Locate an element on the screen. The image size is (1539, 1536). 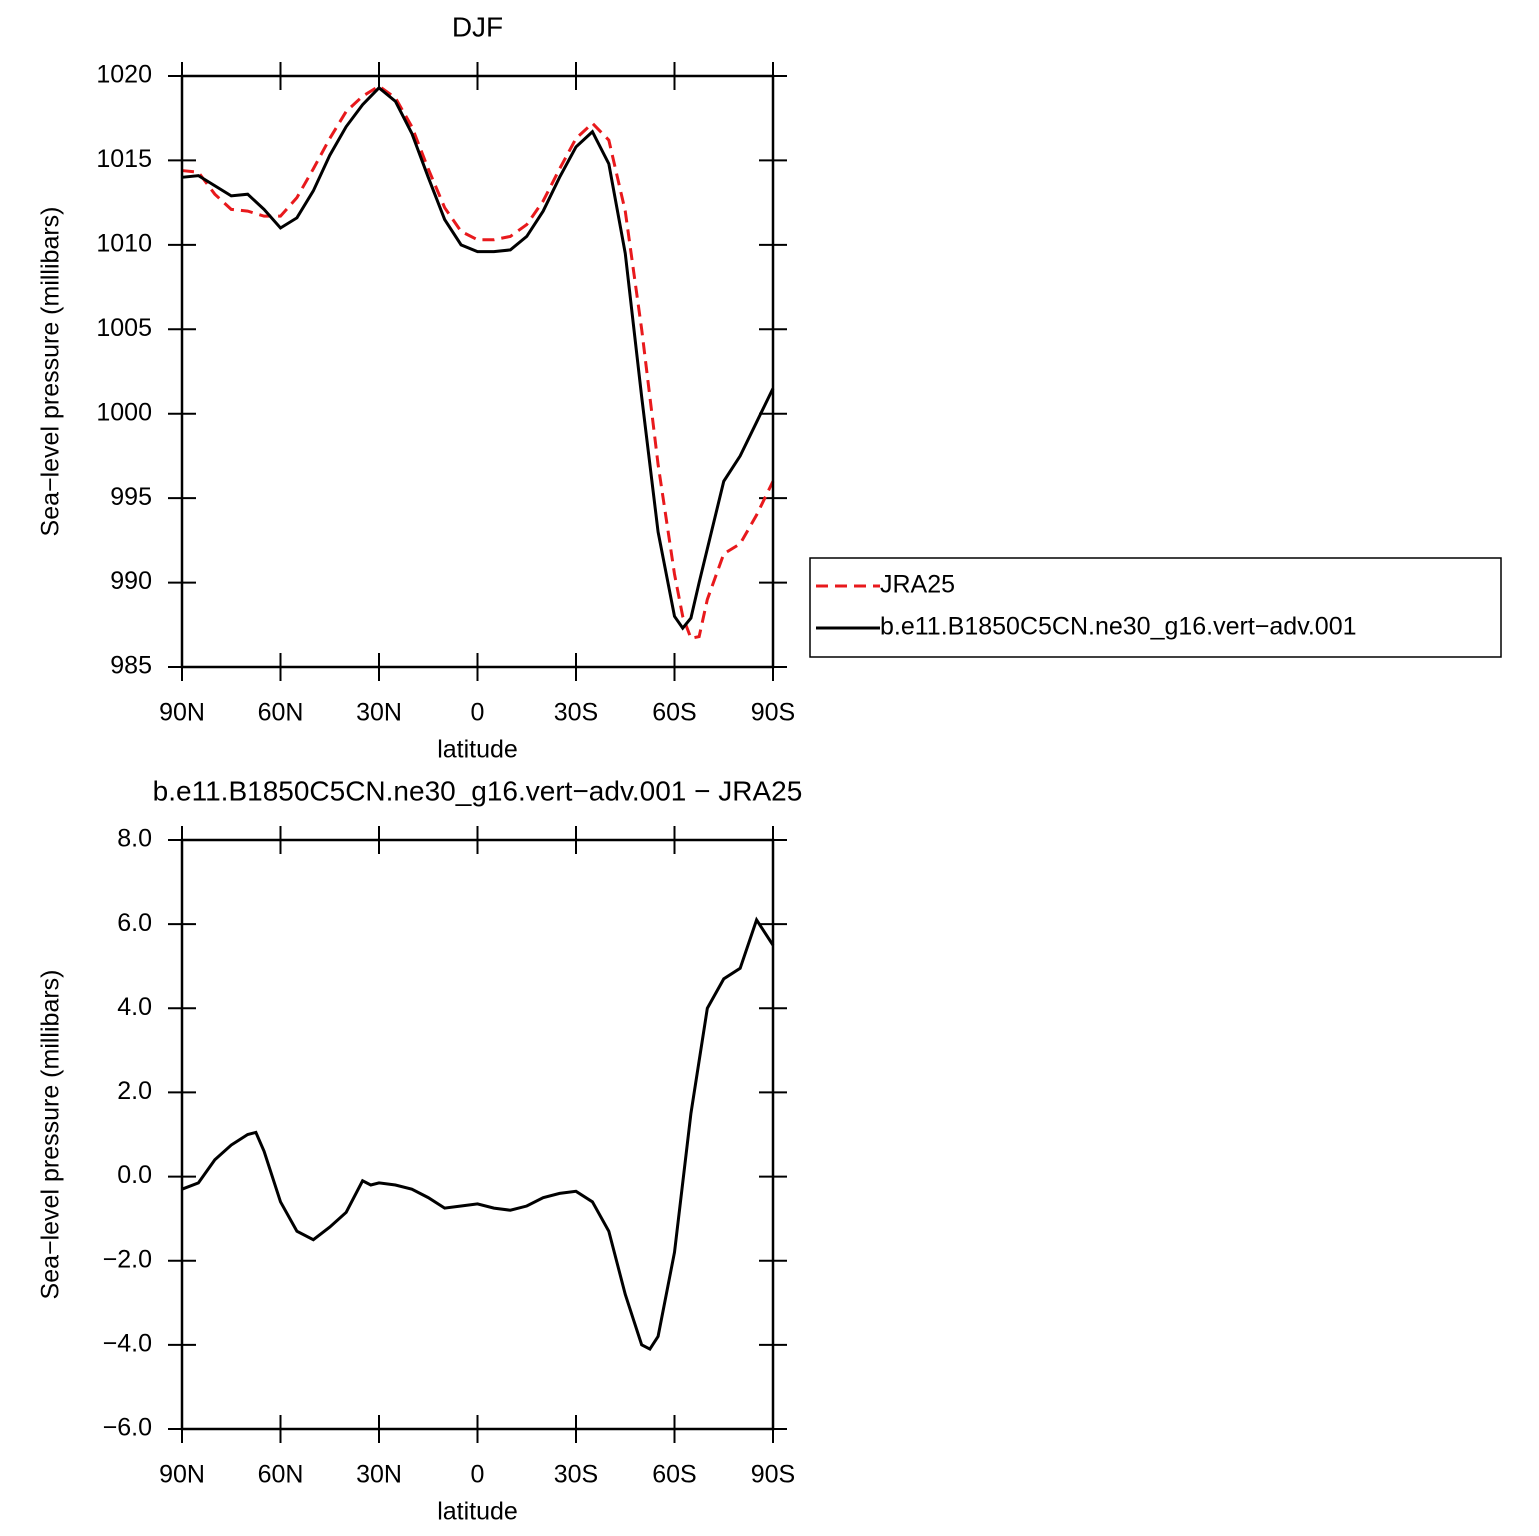
chart-title: DJF is located at coordinates (477, 26).